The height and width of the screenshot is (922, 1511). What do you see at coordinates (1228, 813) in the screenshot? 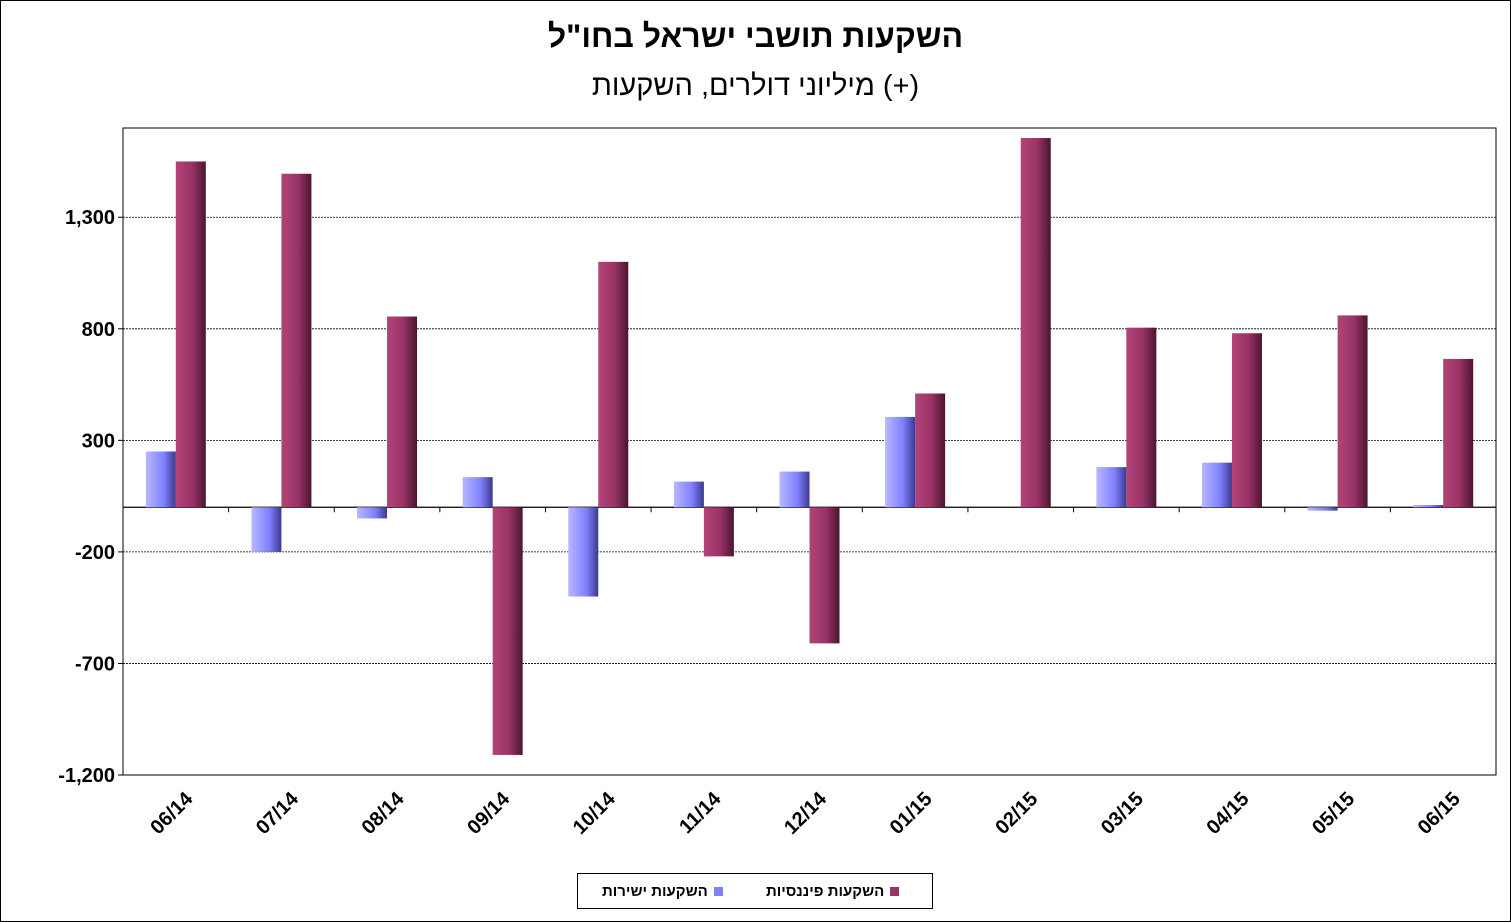
I see `x-tick-label: 04/15` at bounding box center [1228, 813].